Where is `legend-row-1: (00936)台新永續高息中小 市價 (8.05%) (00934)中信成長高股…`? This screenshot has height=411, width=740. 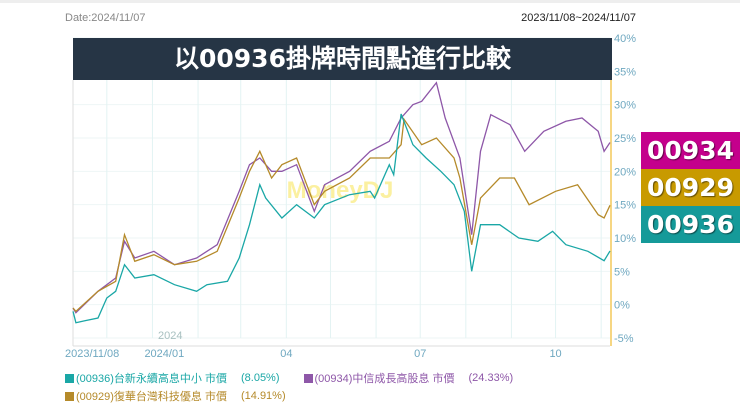
legend-row-1: (00936)台新永續高息中小 市價 (8.05%) (00934)中信成長高股… is located at coordinates (301, 378).